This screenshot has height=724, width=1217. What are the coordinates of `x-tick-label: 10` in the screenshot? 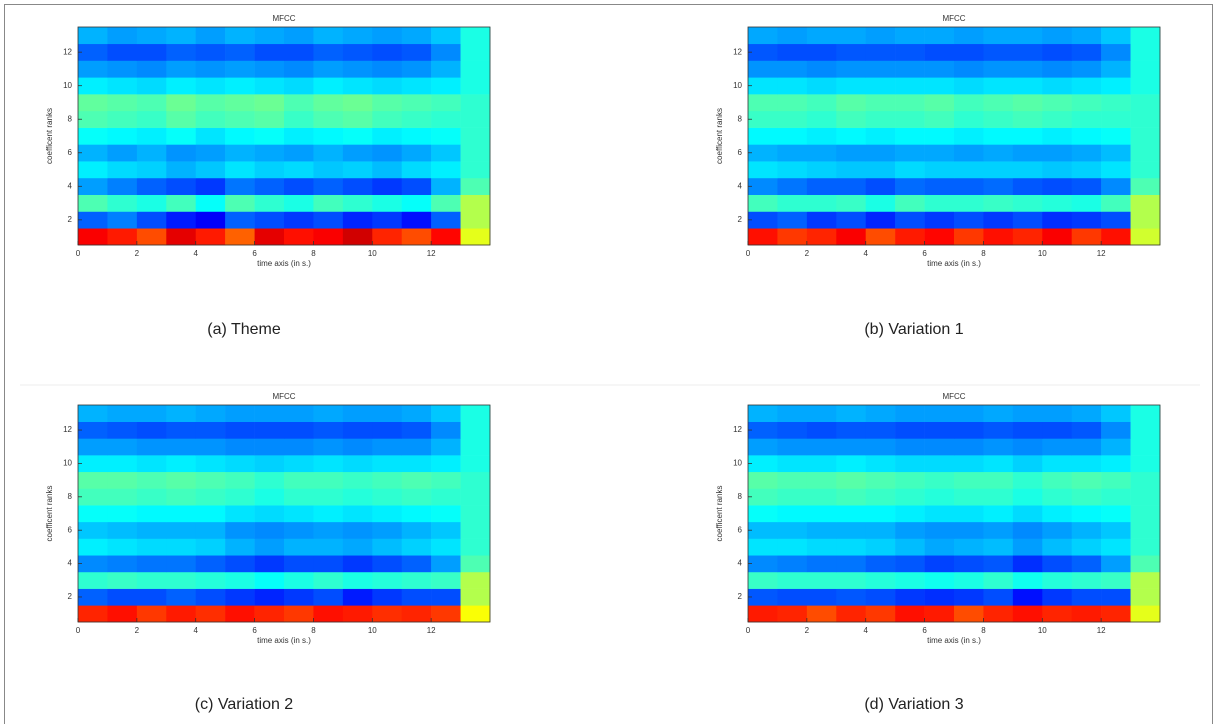 It's located at (1042, 253).